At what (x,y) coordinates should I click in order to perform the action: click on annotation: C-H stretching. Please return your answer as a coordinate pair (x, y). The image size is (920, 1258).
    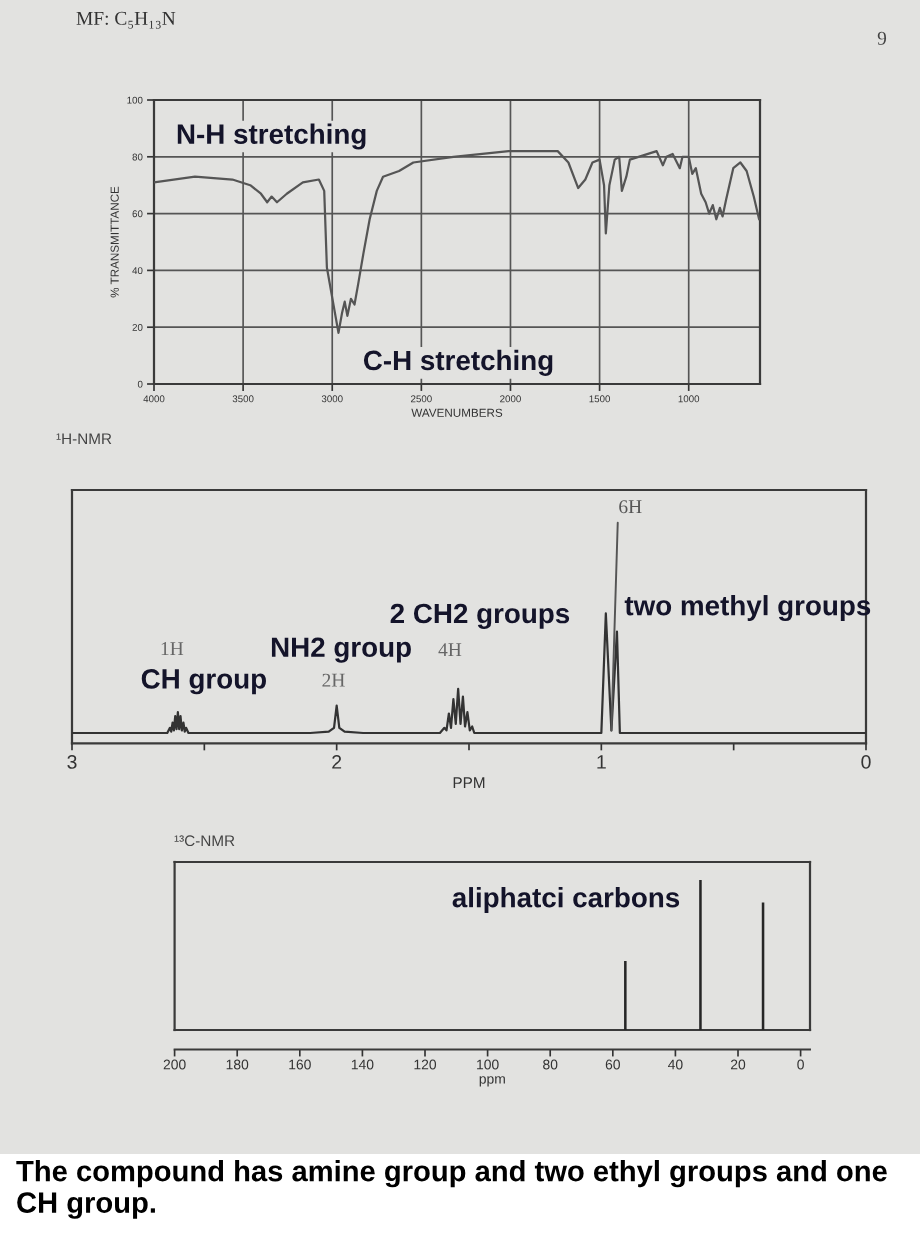
    Looking at the image, I should click on (458, 362).